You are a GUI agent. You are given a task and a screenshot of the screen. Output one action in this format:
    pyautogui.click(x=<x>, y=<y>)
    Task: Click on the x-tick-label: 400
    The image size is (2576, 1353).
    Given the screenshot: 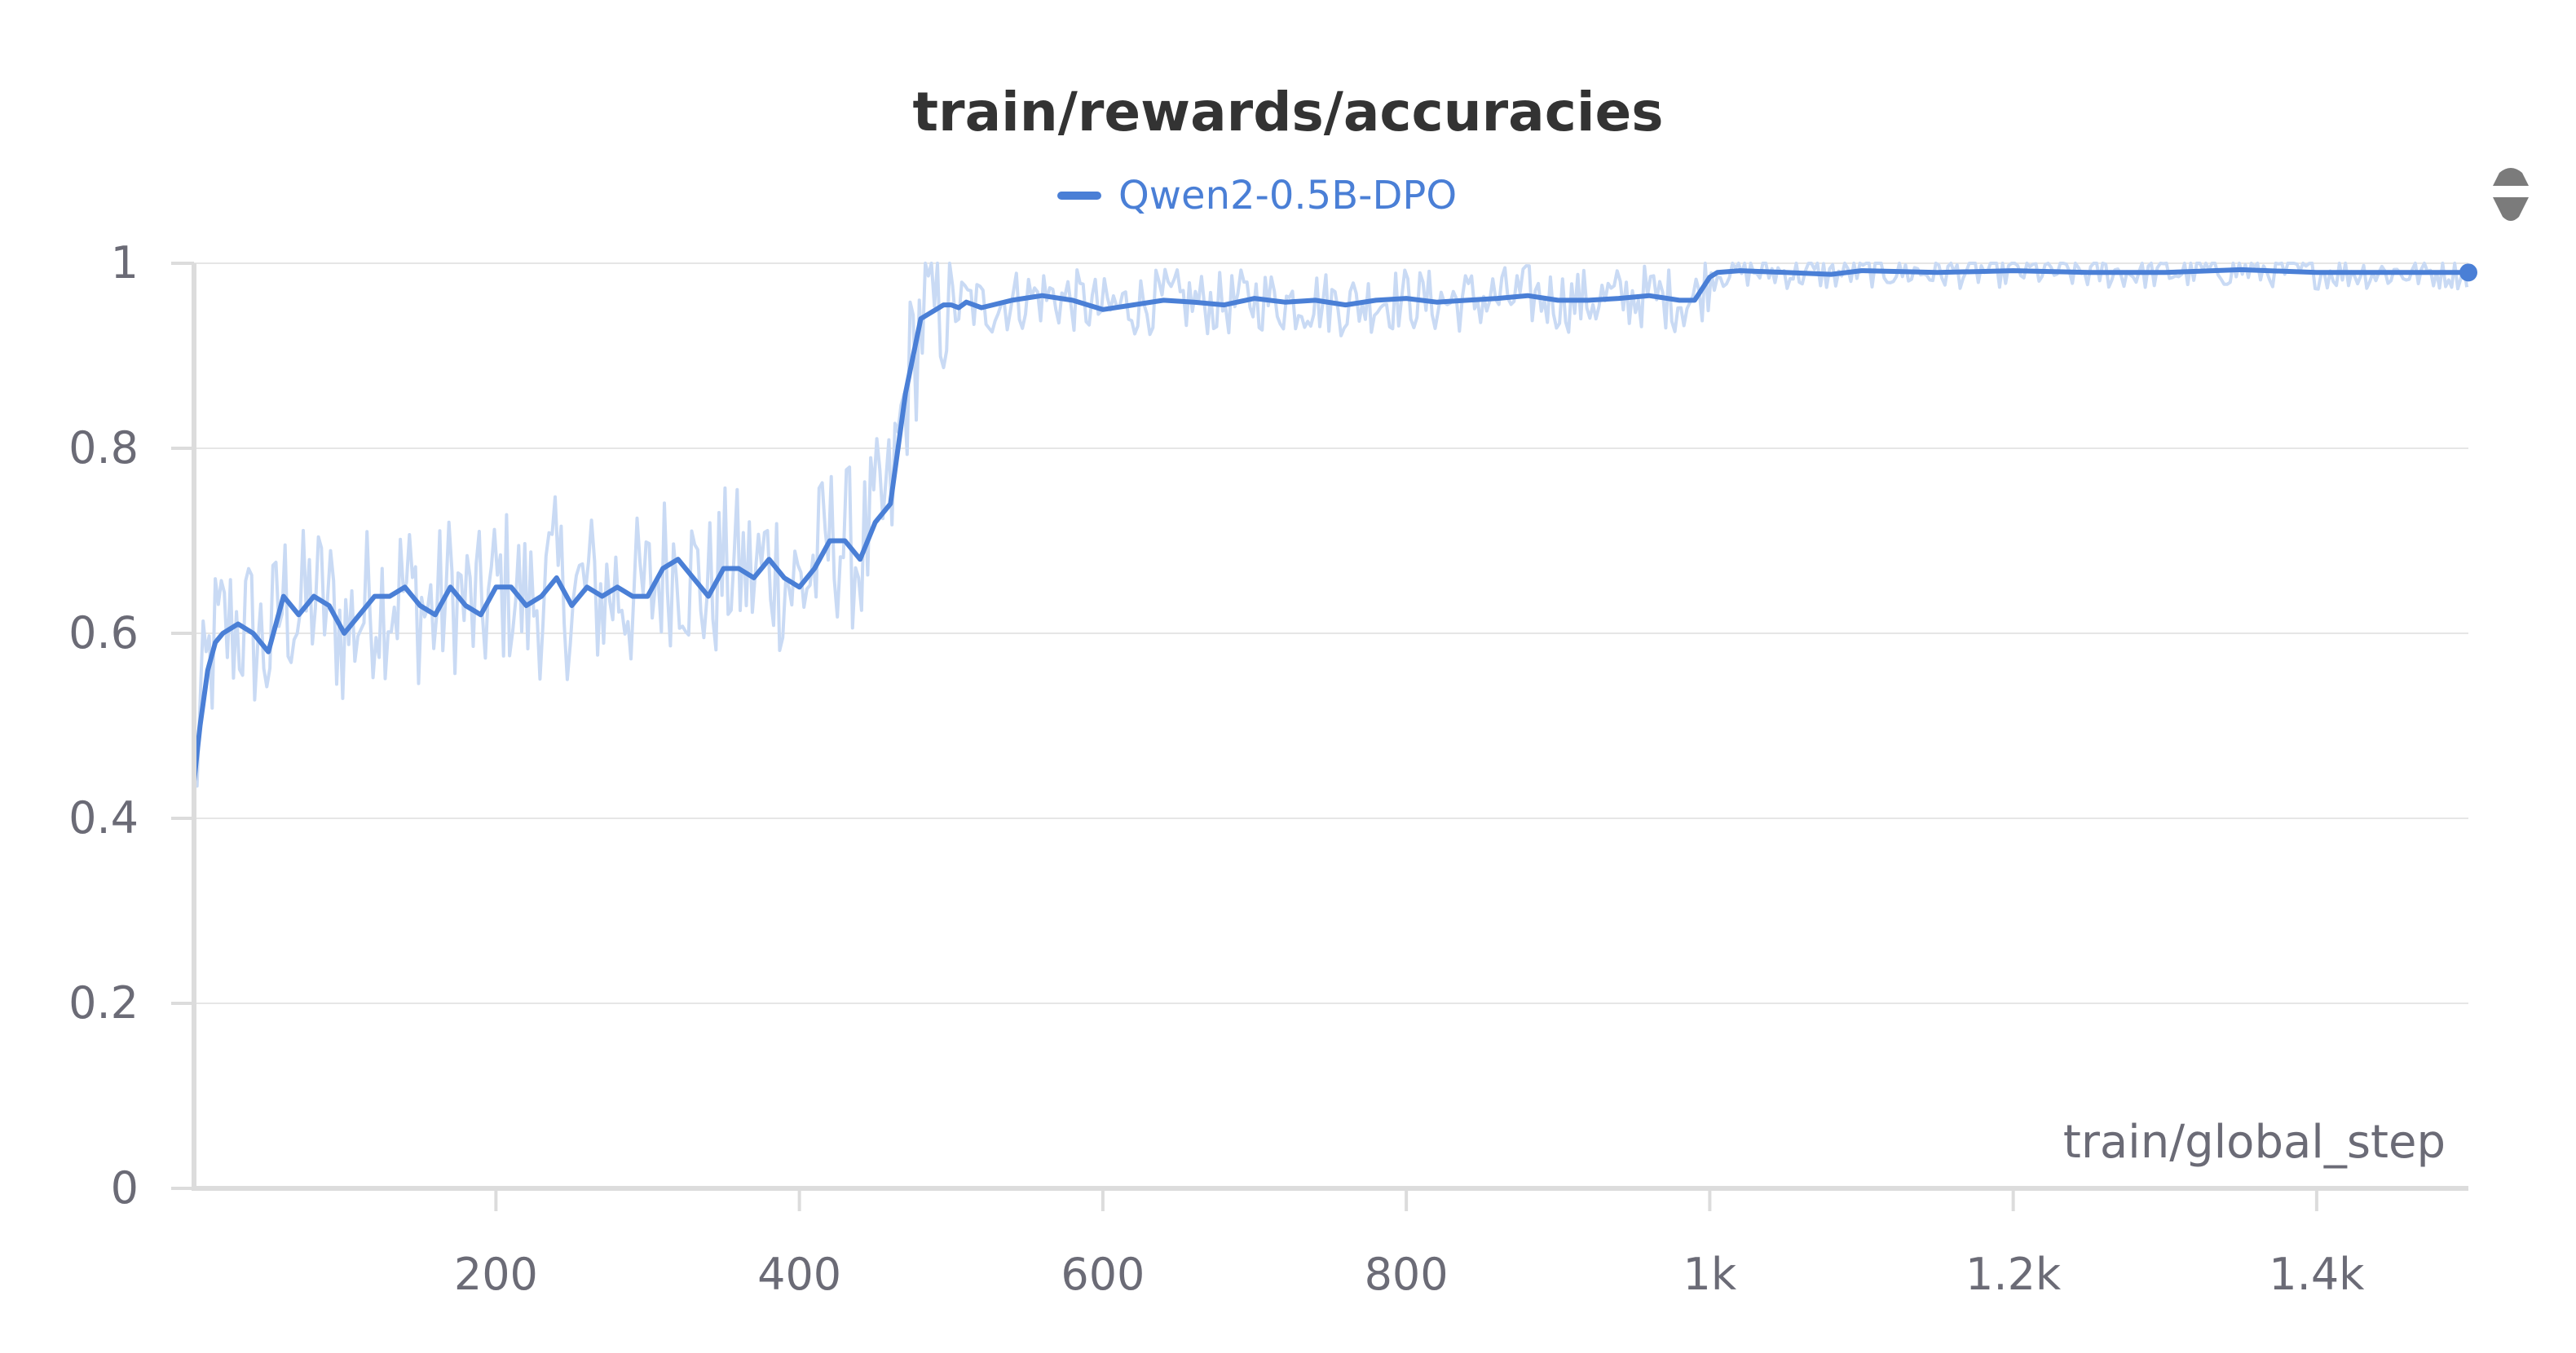 What is the action you would take?
    pyautogui.click(x=799, y=1274)
    